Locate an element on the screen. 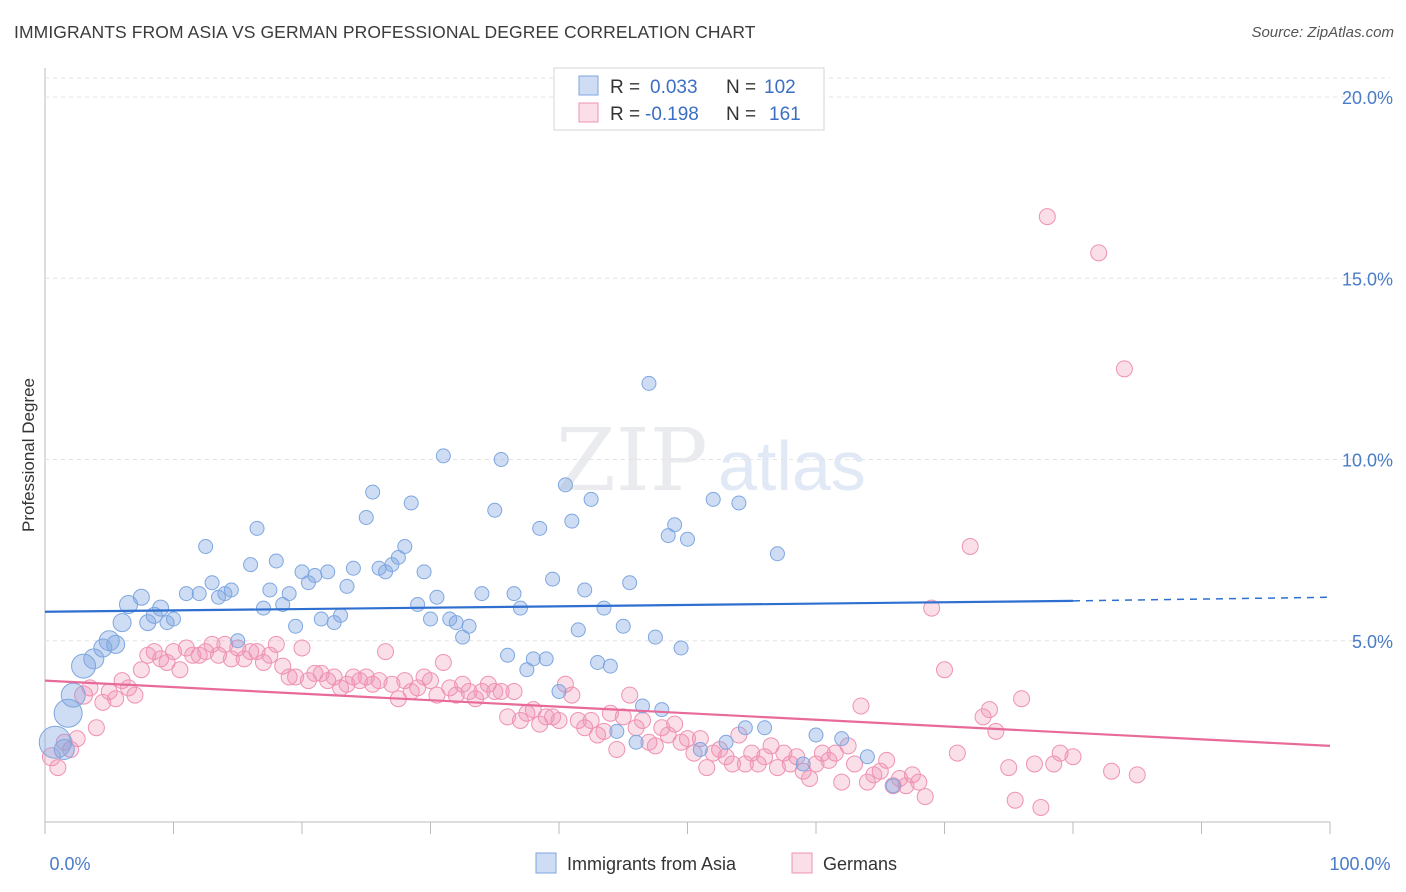 This screenshot has height=892, width=1406. trend-line-asia is located at coordinates (559, 606).